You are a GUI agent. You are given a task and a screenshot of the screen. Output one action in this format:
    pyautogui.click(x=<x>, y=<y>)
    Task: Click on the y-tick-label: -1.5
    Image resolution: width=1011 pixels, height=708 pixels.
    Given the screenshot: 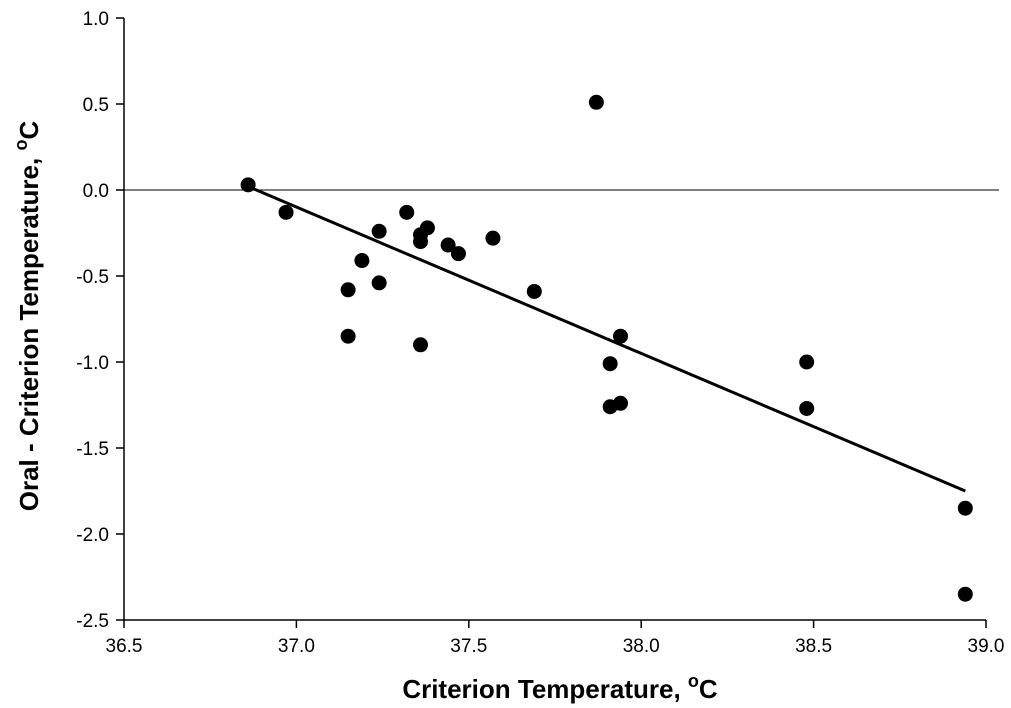 What is the action you would take?
    pyautogui.click(x=92, y=449)
    